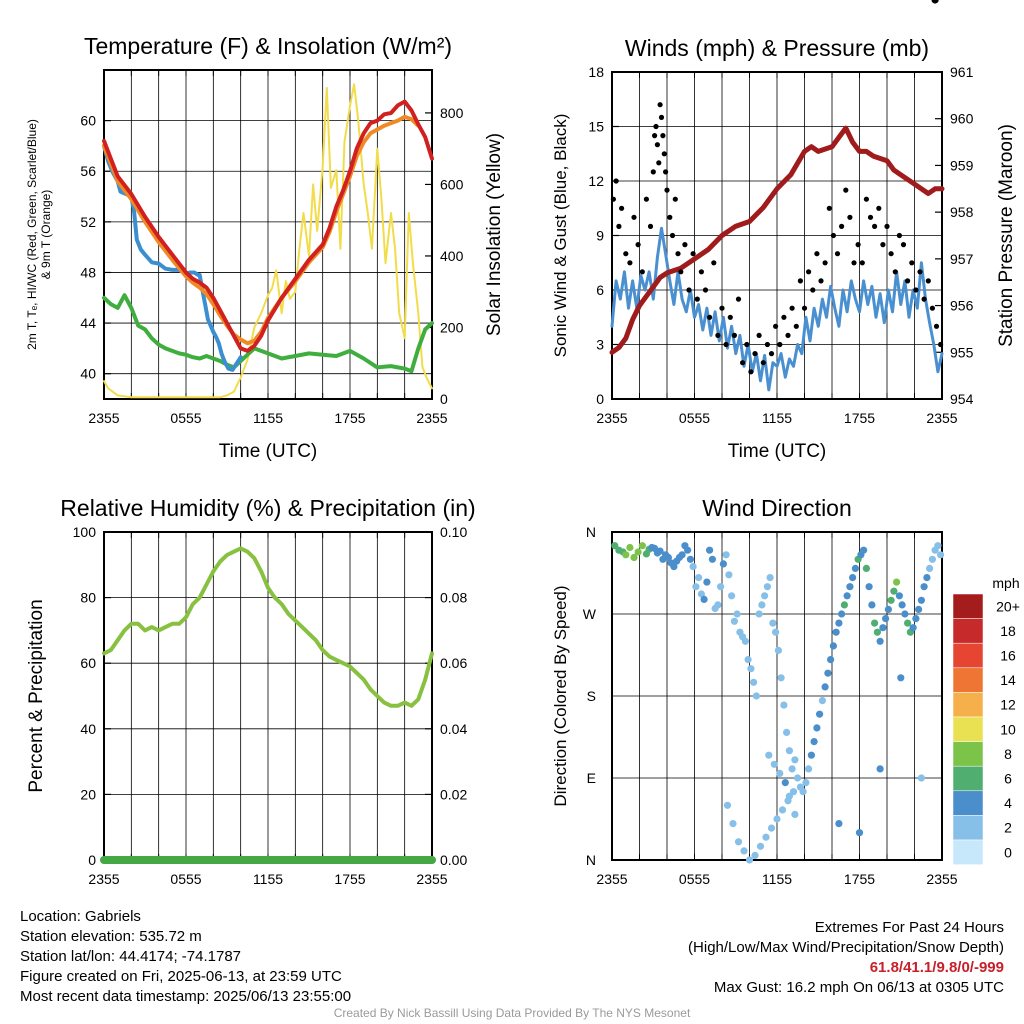 The image size is (1024, 1024). Describe the element at coordinates (591, 860) in the screenshot. I see `y-tick-label: N` at that location.